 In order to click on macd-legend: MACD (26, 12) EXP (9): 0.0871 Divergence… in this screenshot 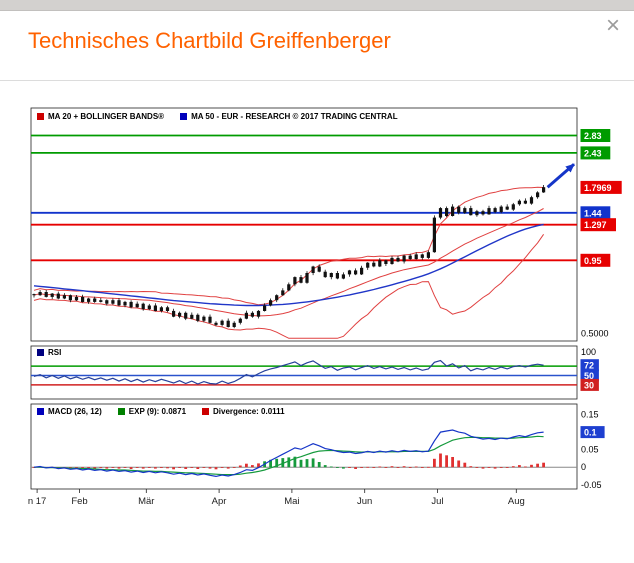, I will do `click(169, 411)`.